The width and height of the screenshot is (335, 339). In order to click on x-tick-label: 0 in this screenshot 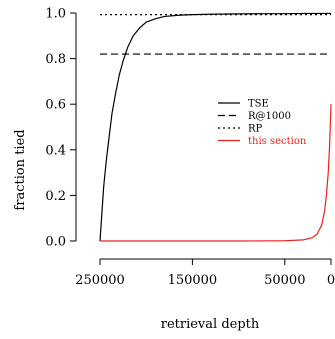, I will do `click(331, 280)`.